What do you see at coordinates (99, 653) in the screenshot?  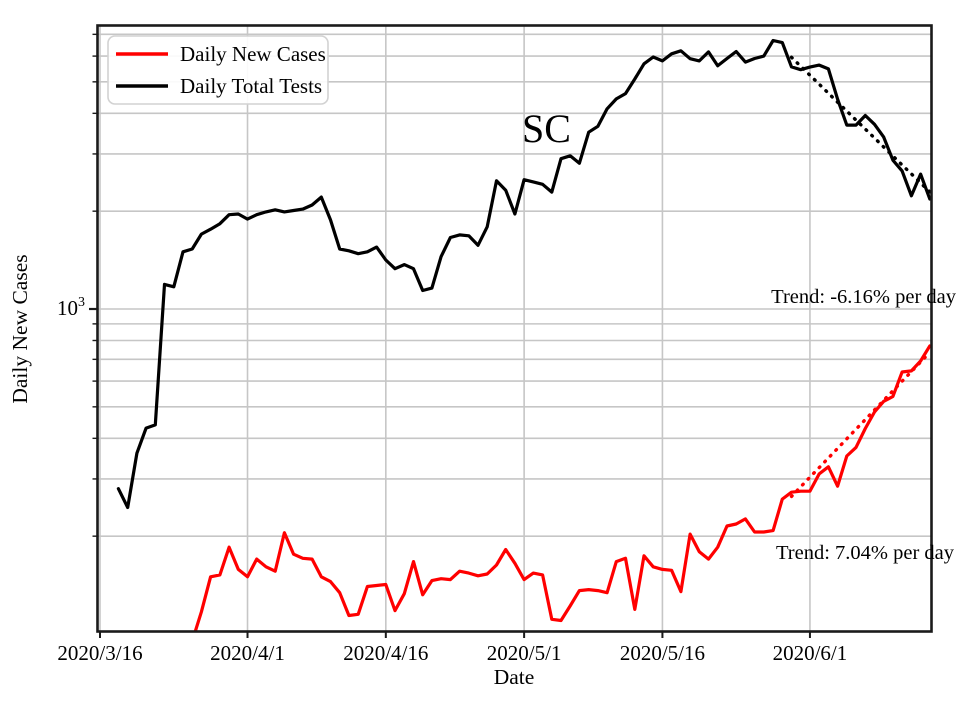 I see `x-tick-label: 2020/3/16` at bounding box center [99, 653].